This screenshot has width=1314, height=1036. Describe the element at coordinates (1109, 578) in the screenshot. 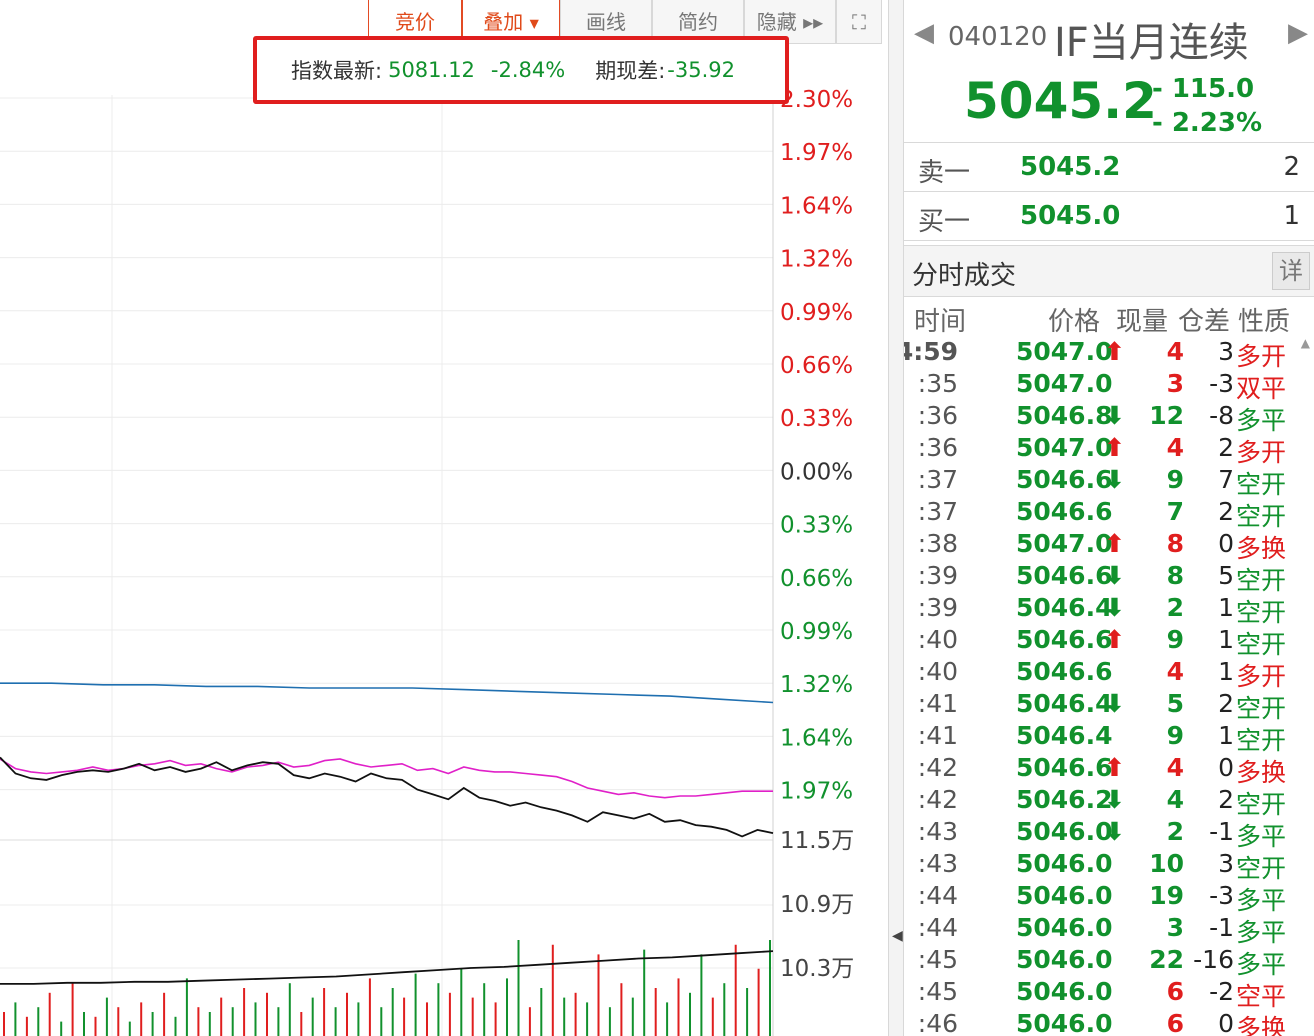

I see `tick-row: :39 5046.6 ⬇ 8 5 空开` at that location.